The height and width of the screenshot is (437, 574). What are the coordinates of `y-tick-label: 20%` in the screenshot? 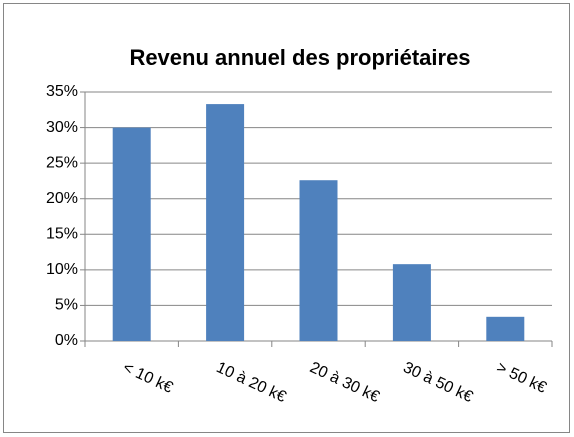 It's located at (62, 198).